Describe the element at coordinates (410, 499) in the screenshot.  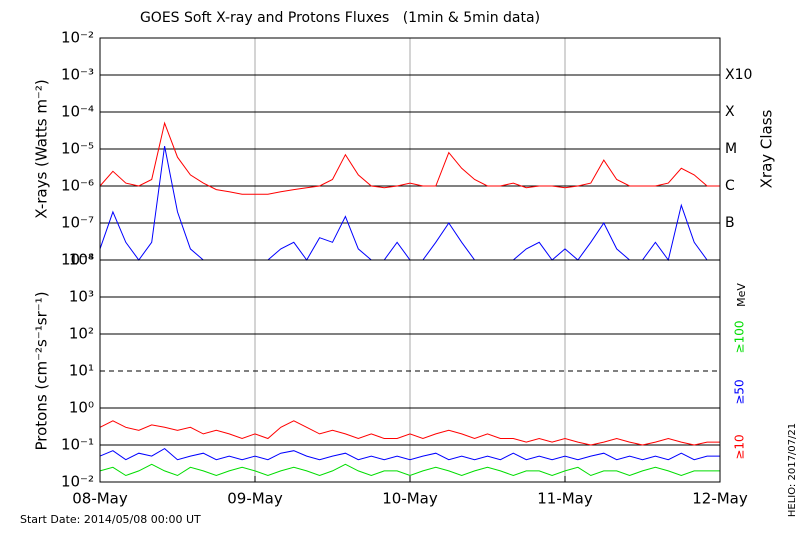
I see `x-tick-label: 10-May` at that location.